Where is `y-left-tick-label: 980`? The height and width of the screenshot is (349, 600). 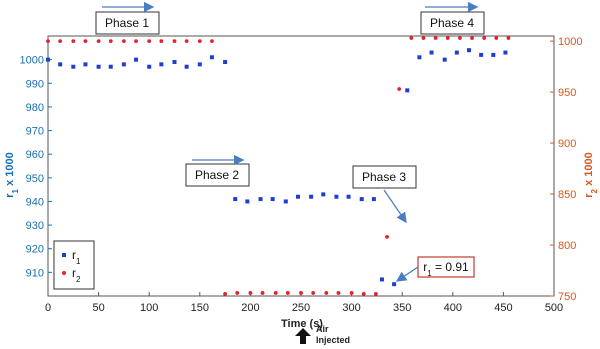 y-left-tick-label: 980 is located at coordinates (35, 108).